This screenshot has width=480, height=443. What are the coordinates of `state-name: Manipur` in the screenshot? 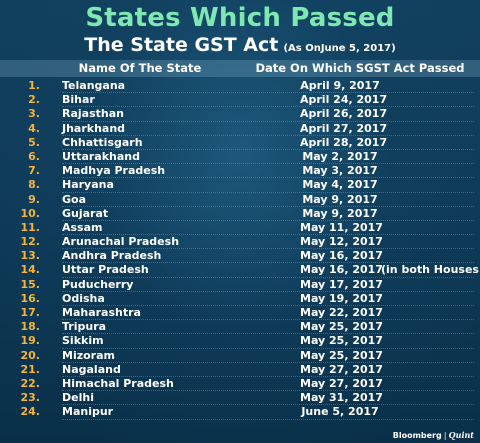 It's located at (88, 412).